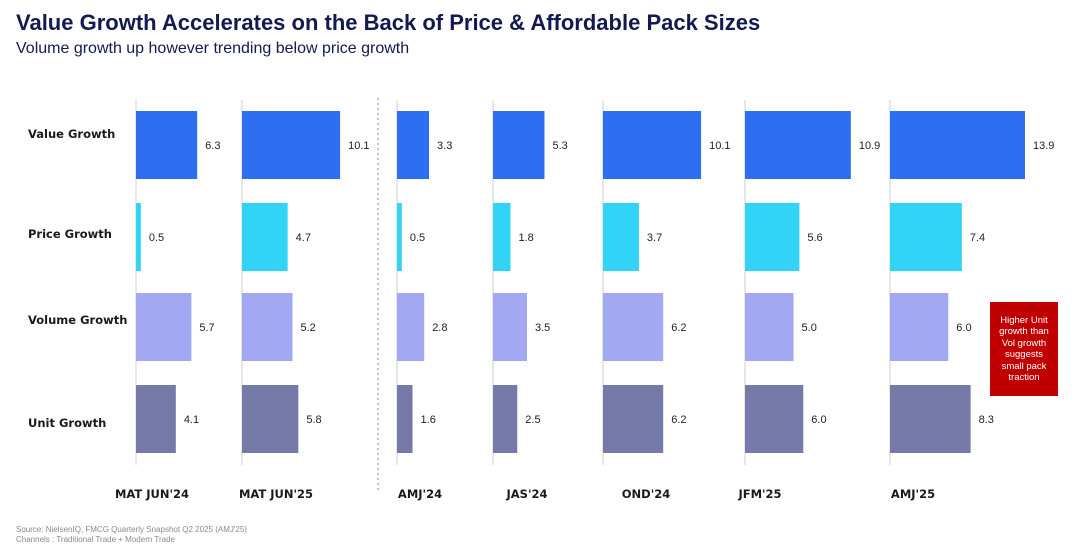  Describe the element at coordinates (439, 328) in the screenshot. I see `value-label-volume-growth-amj-24: 2.8` at that location.